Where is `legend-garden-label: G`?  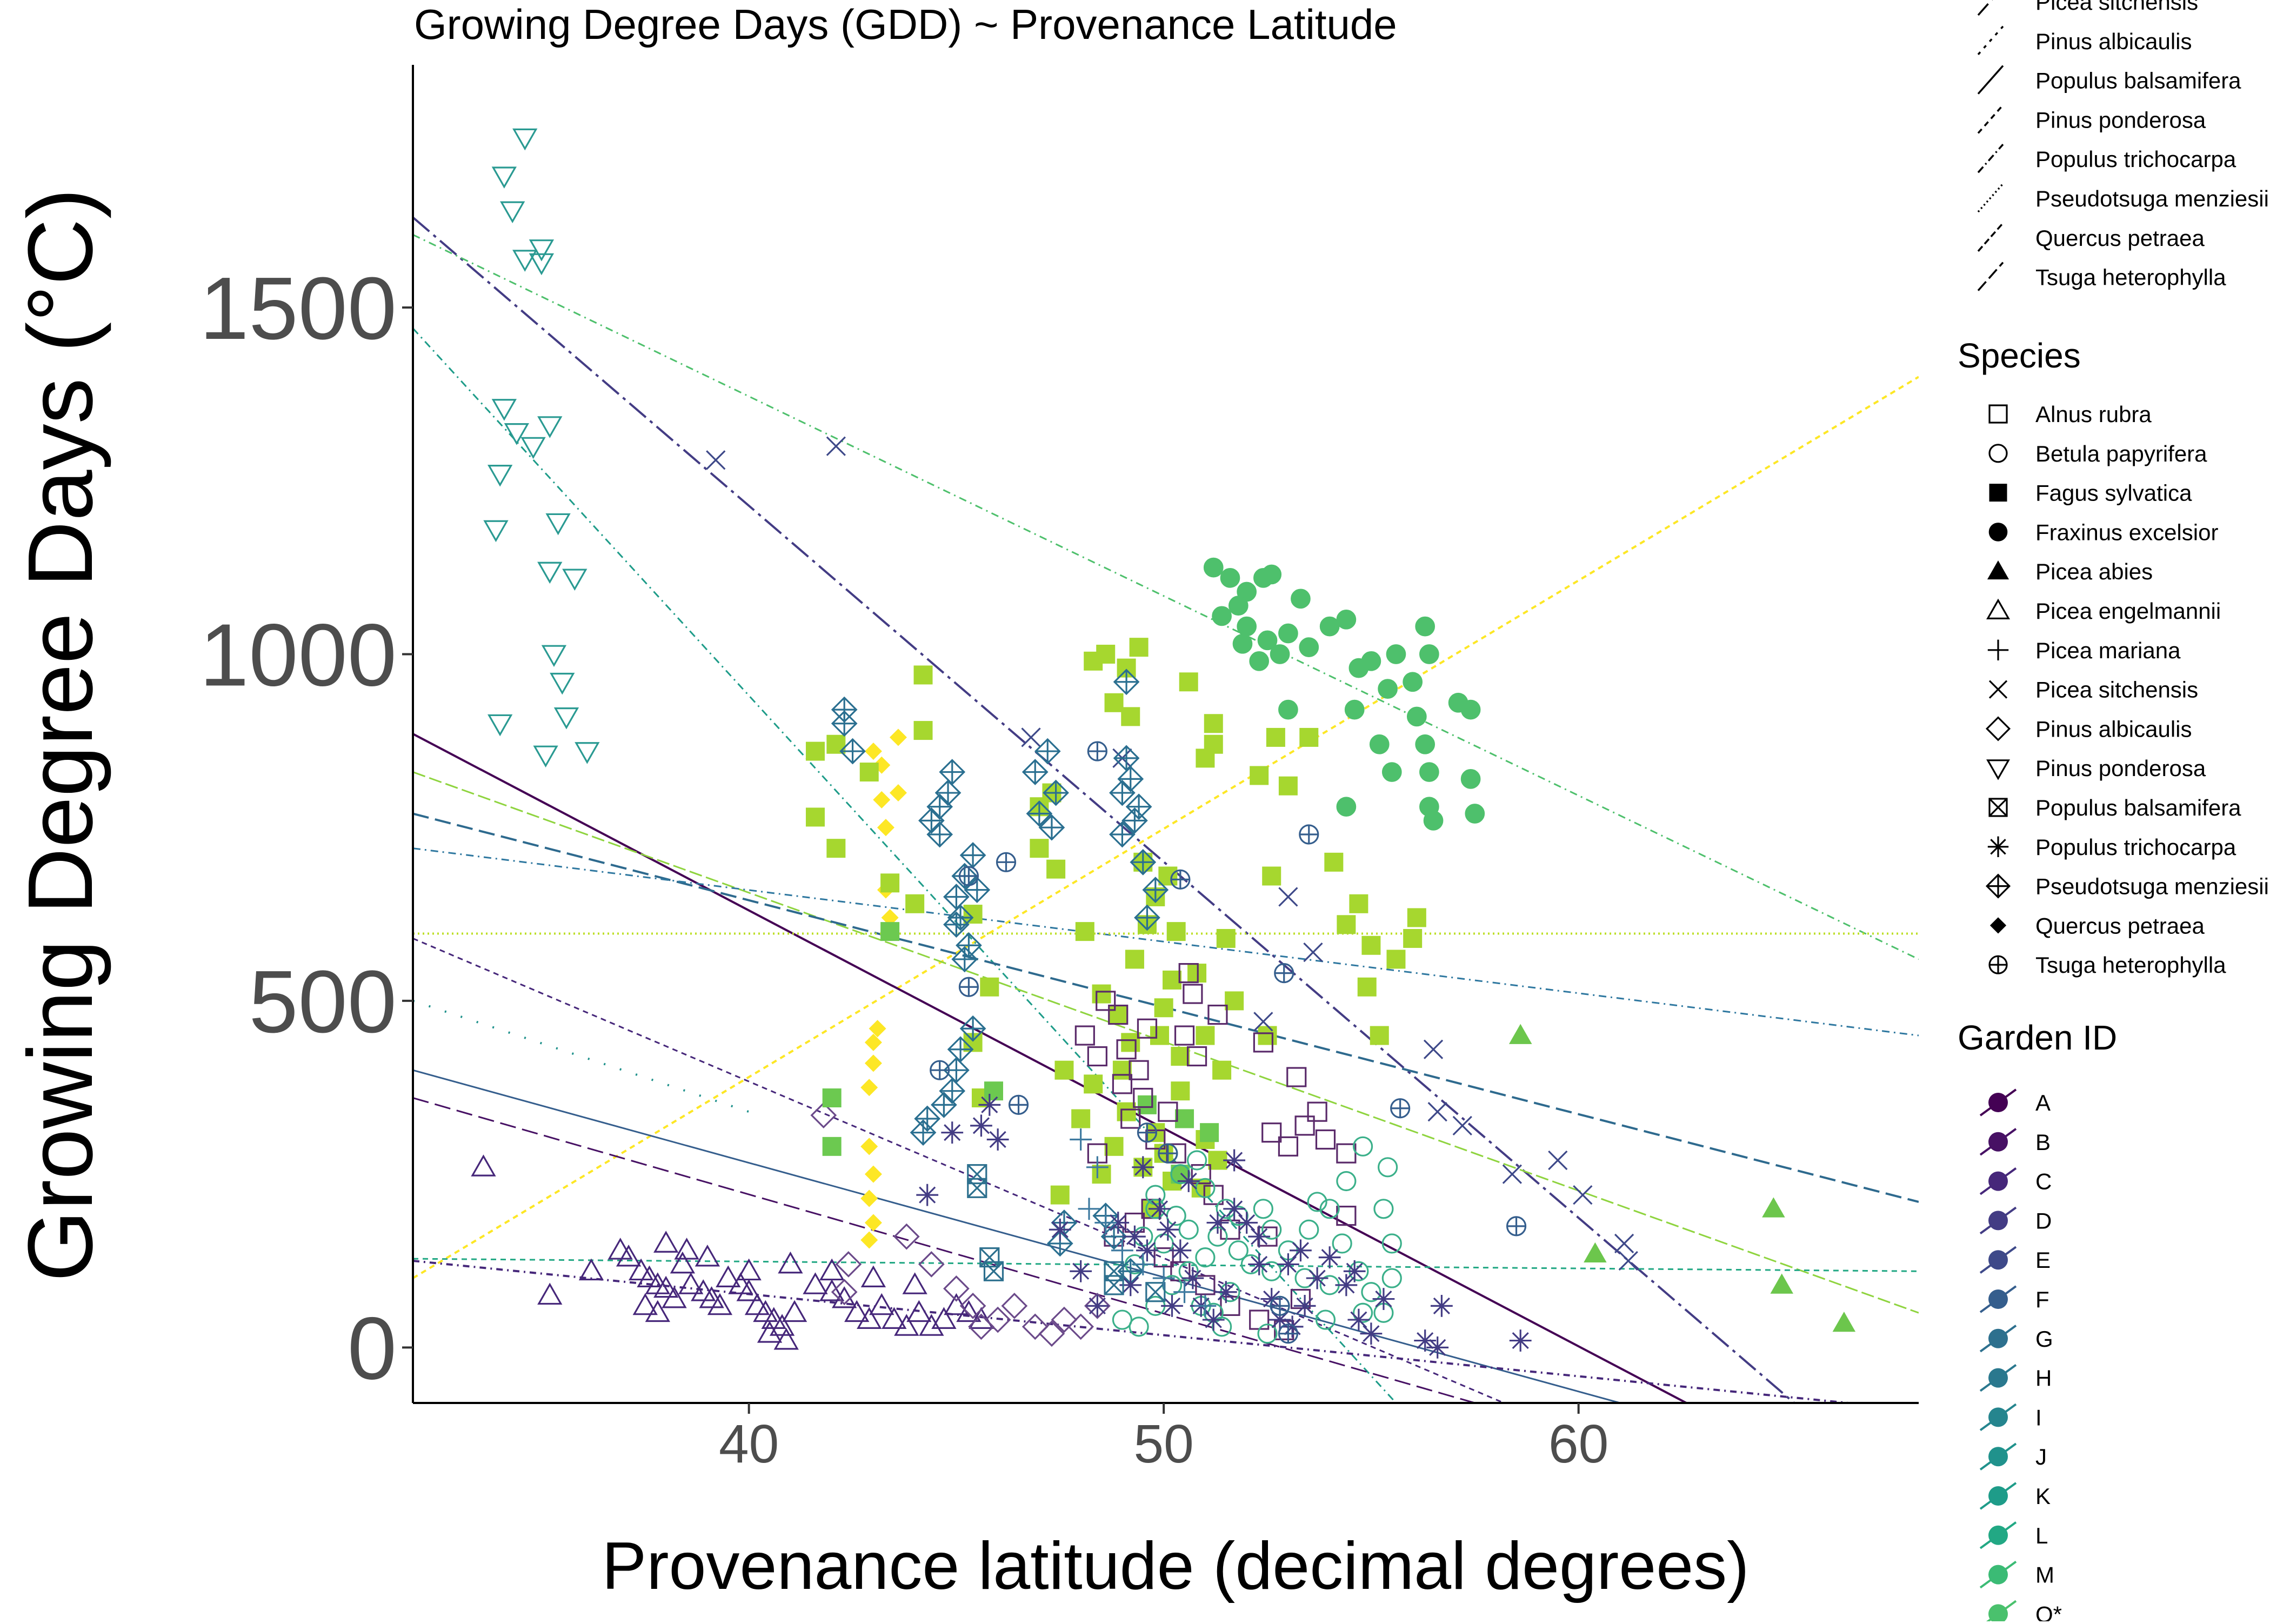
legend-garden-label: G is located at coordinates (2044, 1339).